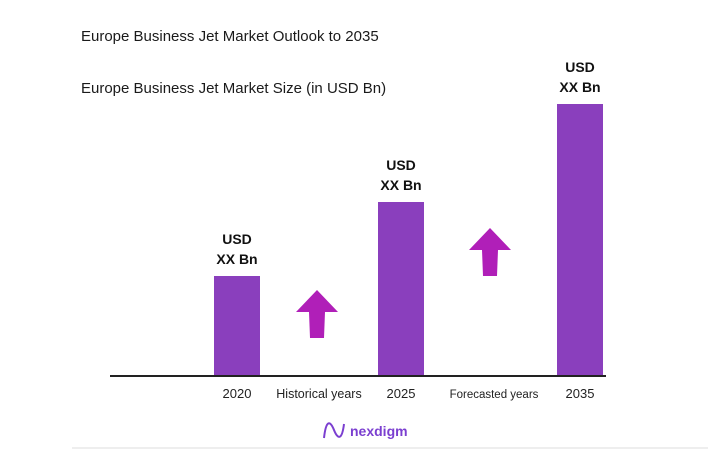  I want to click on x-tick-label: 2020, so click(237, 393).